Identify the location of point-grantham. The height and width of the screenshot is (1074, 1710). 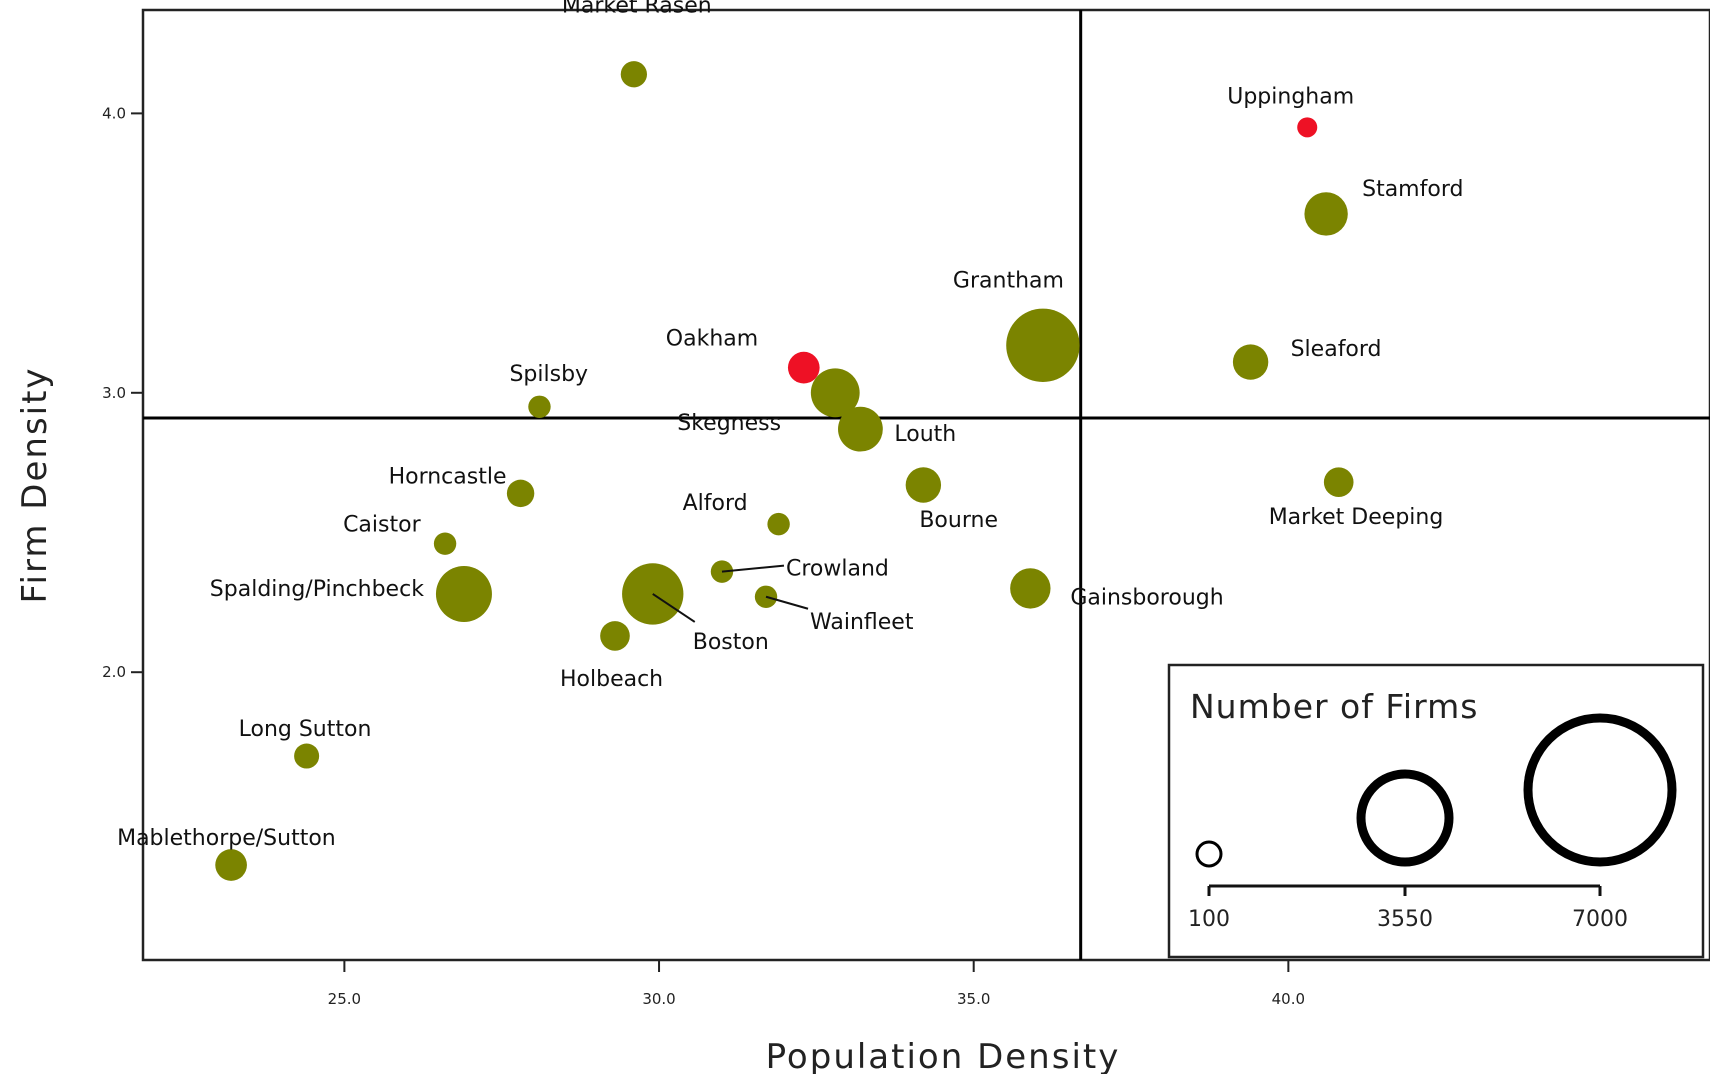
(1043, 345).